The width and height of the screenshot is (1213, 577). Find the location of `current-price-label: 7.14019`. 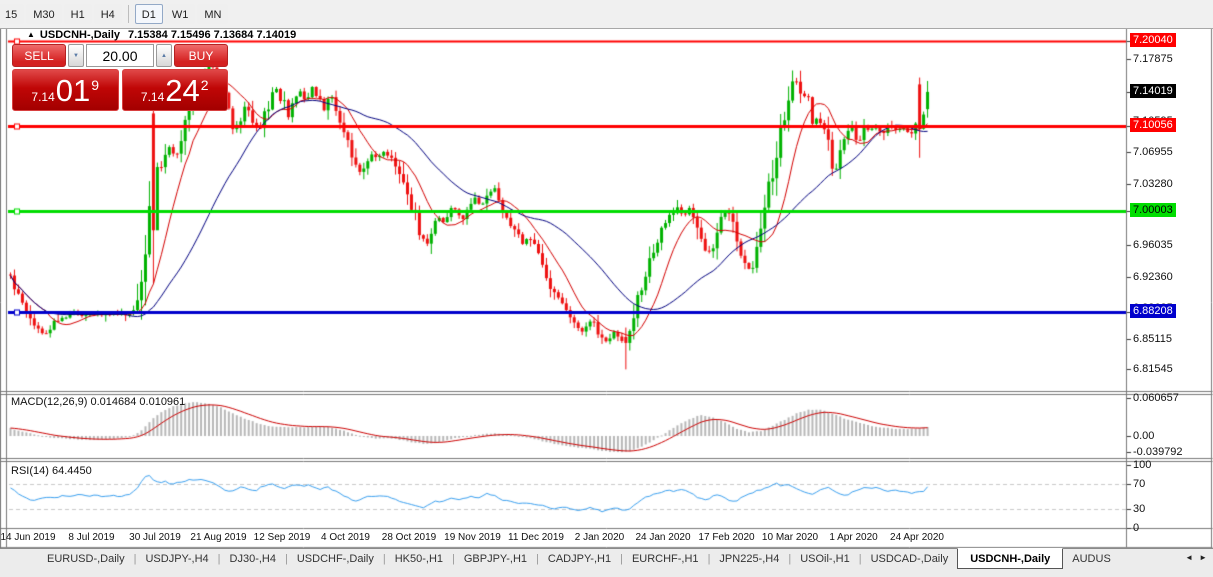

current-price-label: 7.14019 is located at coordinates (1153, 90).